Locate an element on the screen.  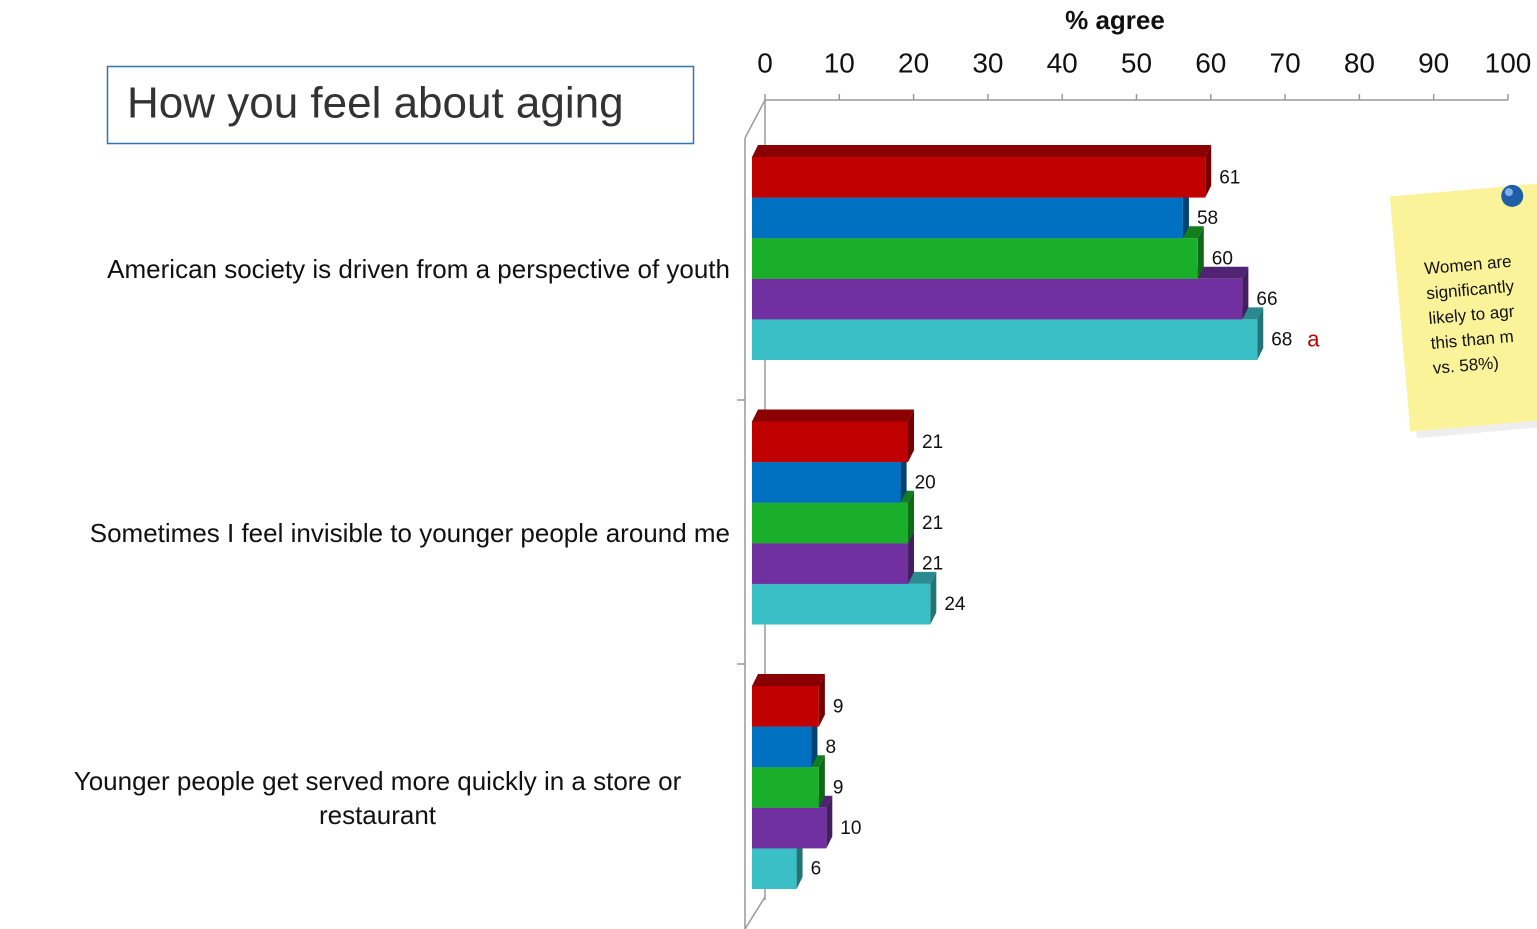
x-tick-label: 50 is located at coordinates (1136, 62).